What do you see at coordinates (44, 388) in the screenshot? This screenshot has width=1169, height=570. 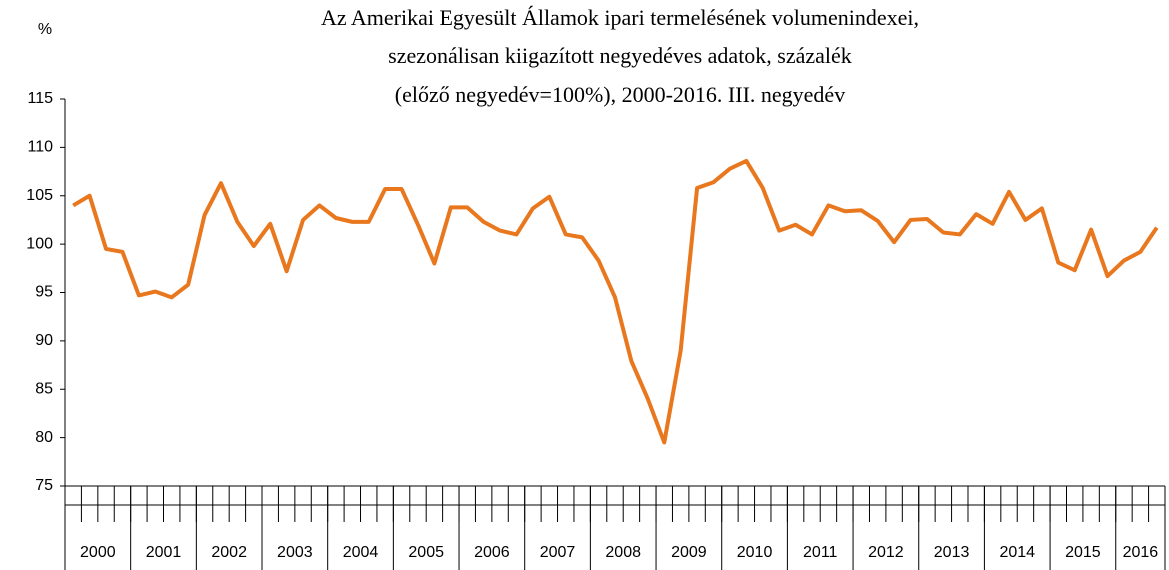 I see `y-tick-label: 85` at bounding box center [44, 388].